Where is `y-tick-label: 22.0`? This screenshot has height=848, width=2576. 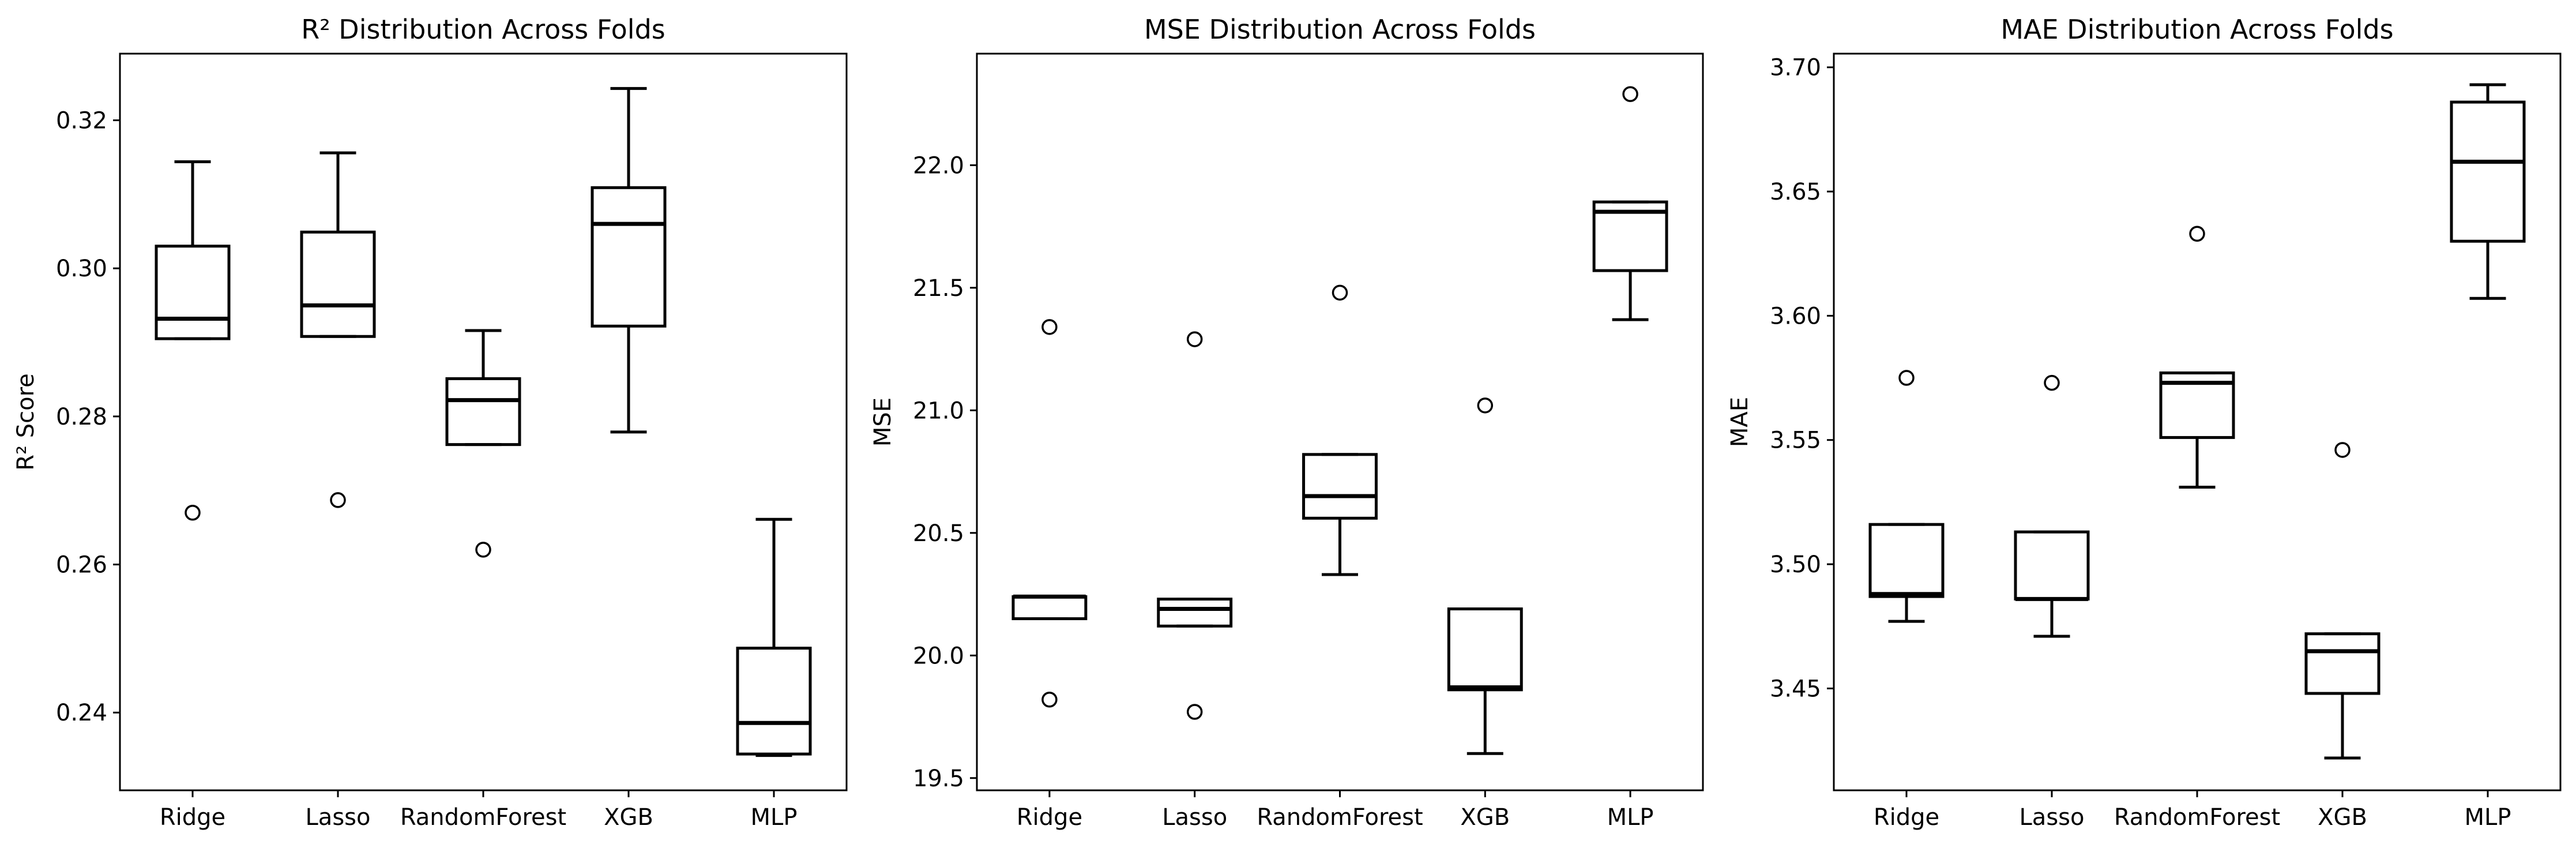 y-tick-label: 22.0 is located at coordinates (938, 165).